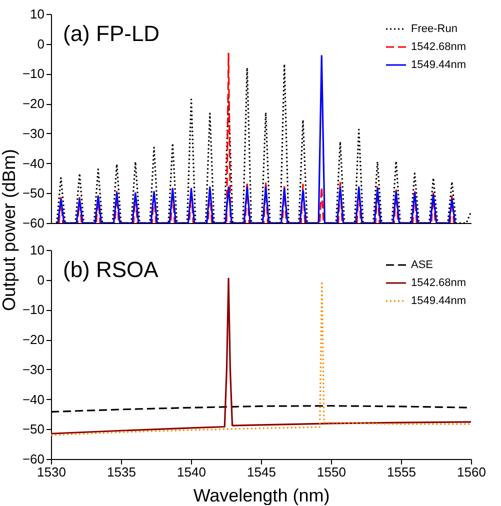  Describe the element at coordinates (422, 265) in the screenshot. I see `legend-label: ASE` at that location.